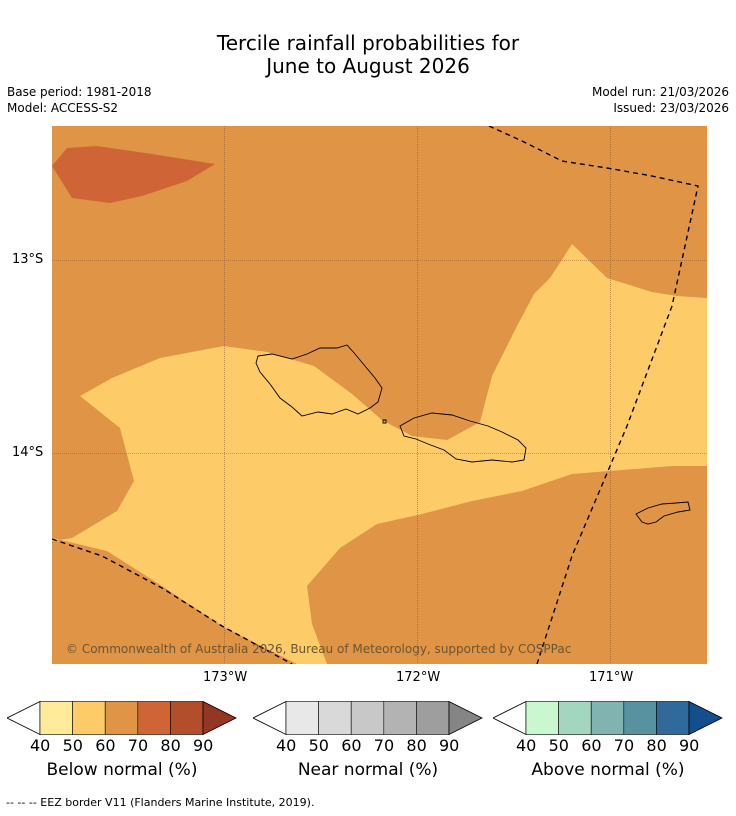 The width and height of the screenshot is (736, 816). What do you see at coordinates (122, 770) in the screenshot?
I see `below-normal-label: Below normal (%)` at bounding box center [122, 770].